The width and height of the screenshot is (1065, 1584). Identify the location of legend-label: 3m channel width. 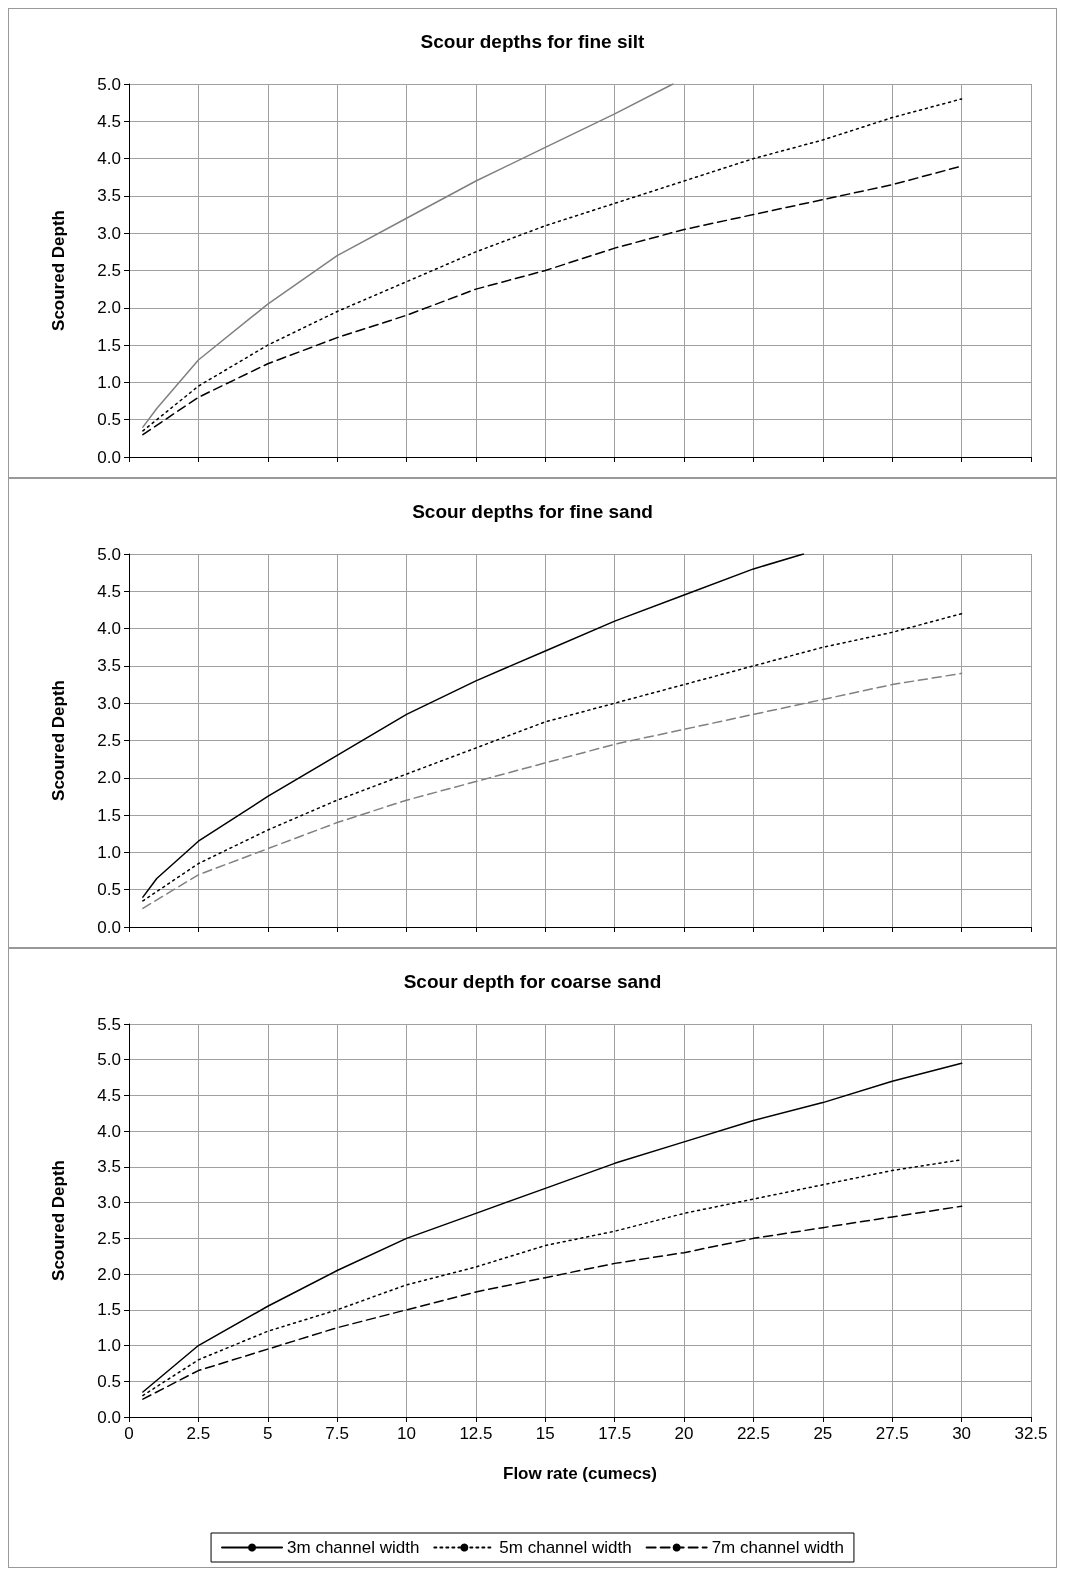
(353, 1547).